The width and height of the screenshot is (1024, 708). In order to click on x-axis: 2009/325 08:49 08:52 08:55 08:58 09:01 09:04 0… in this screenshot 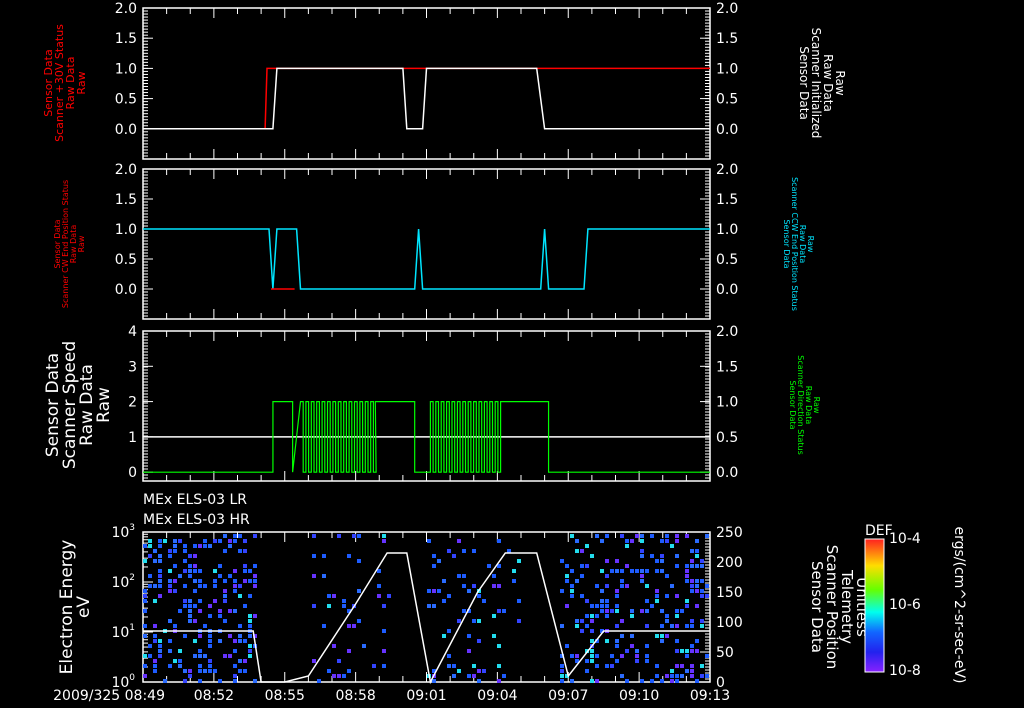, I will do `click(391, 696)`.